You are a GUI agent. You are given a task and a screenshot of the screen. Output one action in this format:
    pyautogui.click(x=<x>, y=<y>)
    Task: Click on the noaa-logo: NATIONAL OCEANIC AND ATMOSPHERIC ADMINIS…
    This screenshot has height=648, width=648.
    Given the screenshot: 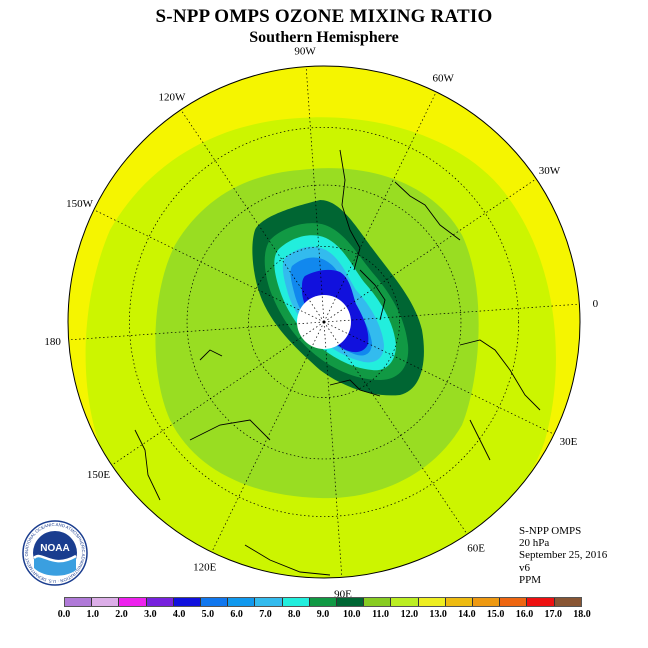 What is the action you would take?
    pyautogui.click(x=55, y=553)
    